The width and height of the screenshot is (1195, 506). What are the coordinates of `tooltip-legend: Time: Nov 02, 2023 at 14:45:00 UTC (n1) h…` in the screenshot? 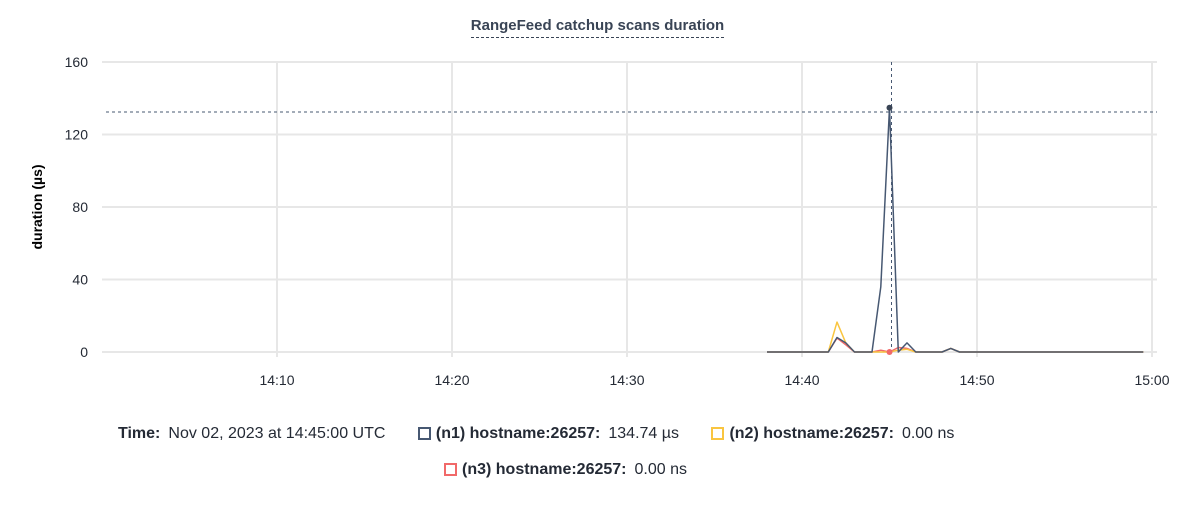 It's located at (536, 434).